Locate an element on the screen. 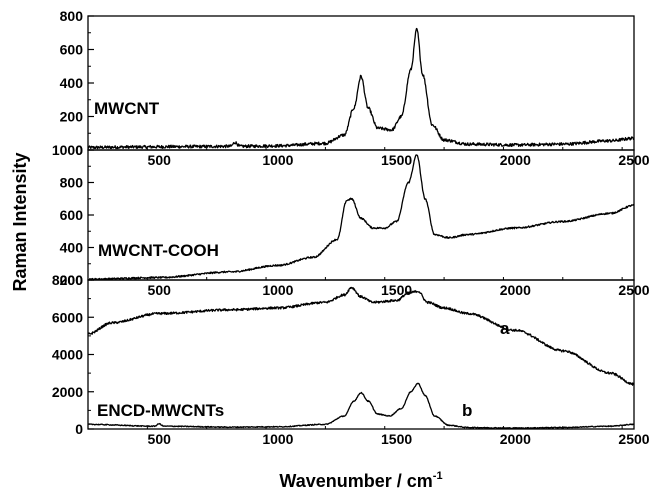 The height and width of the screenshot is (493, 653). x-tick-label: 2500 is located at coordinates (633, 439).